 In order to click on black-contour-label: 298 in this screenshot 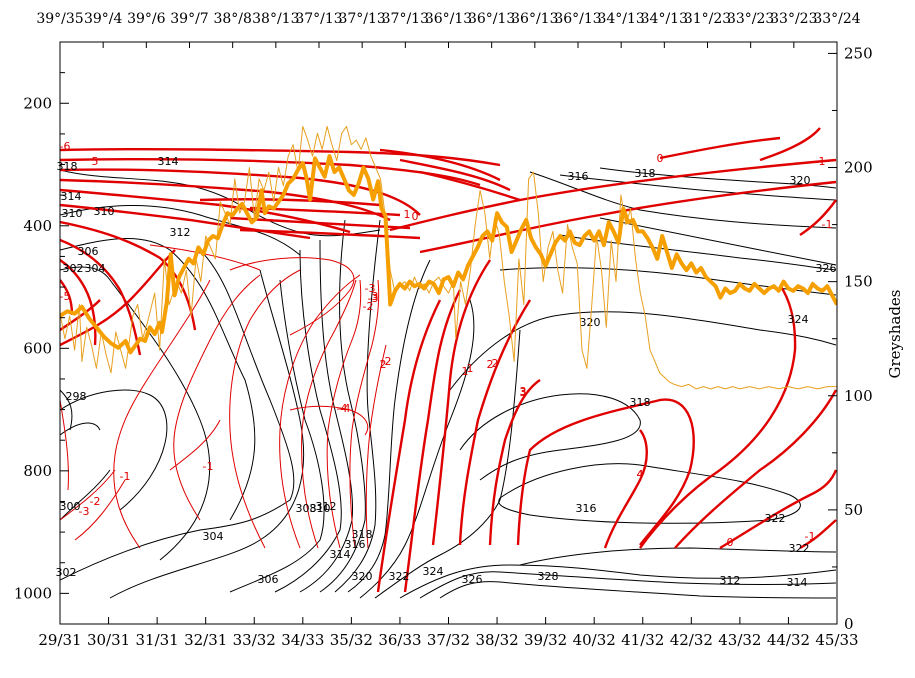, I will do `click(76, 396)`.